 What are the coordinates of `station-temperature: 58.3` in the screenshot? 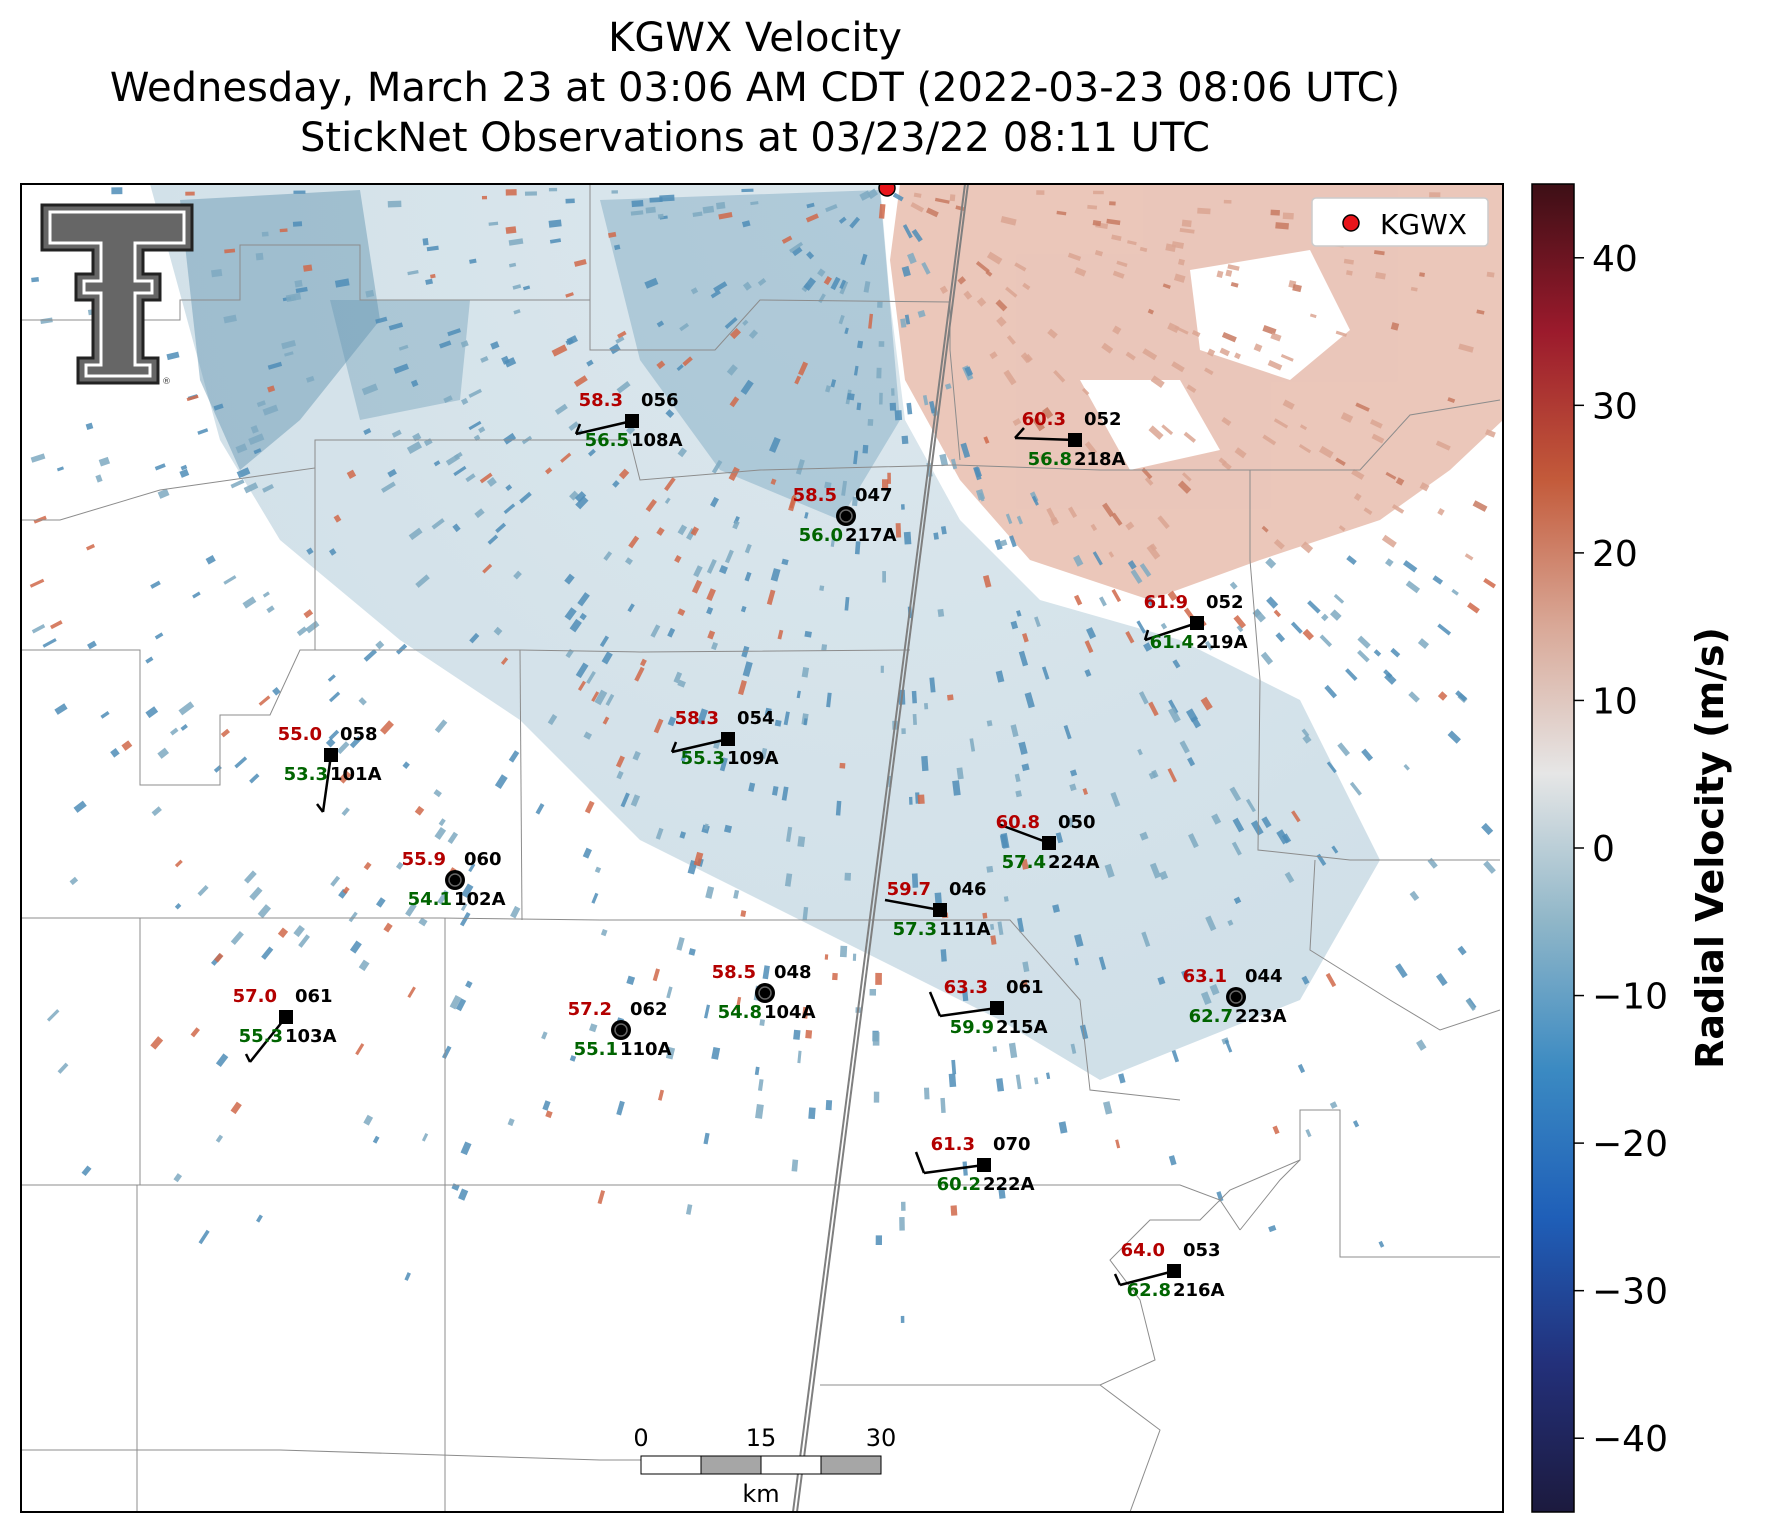 It's located at (601, 400).